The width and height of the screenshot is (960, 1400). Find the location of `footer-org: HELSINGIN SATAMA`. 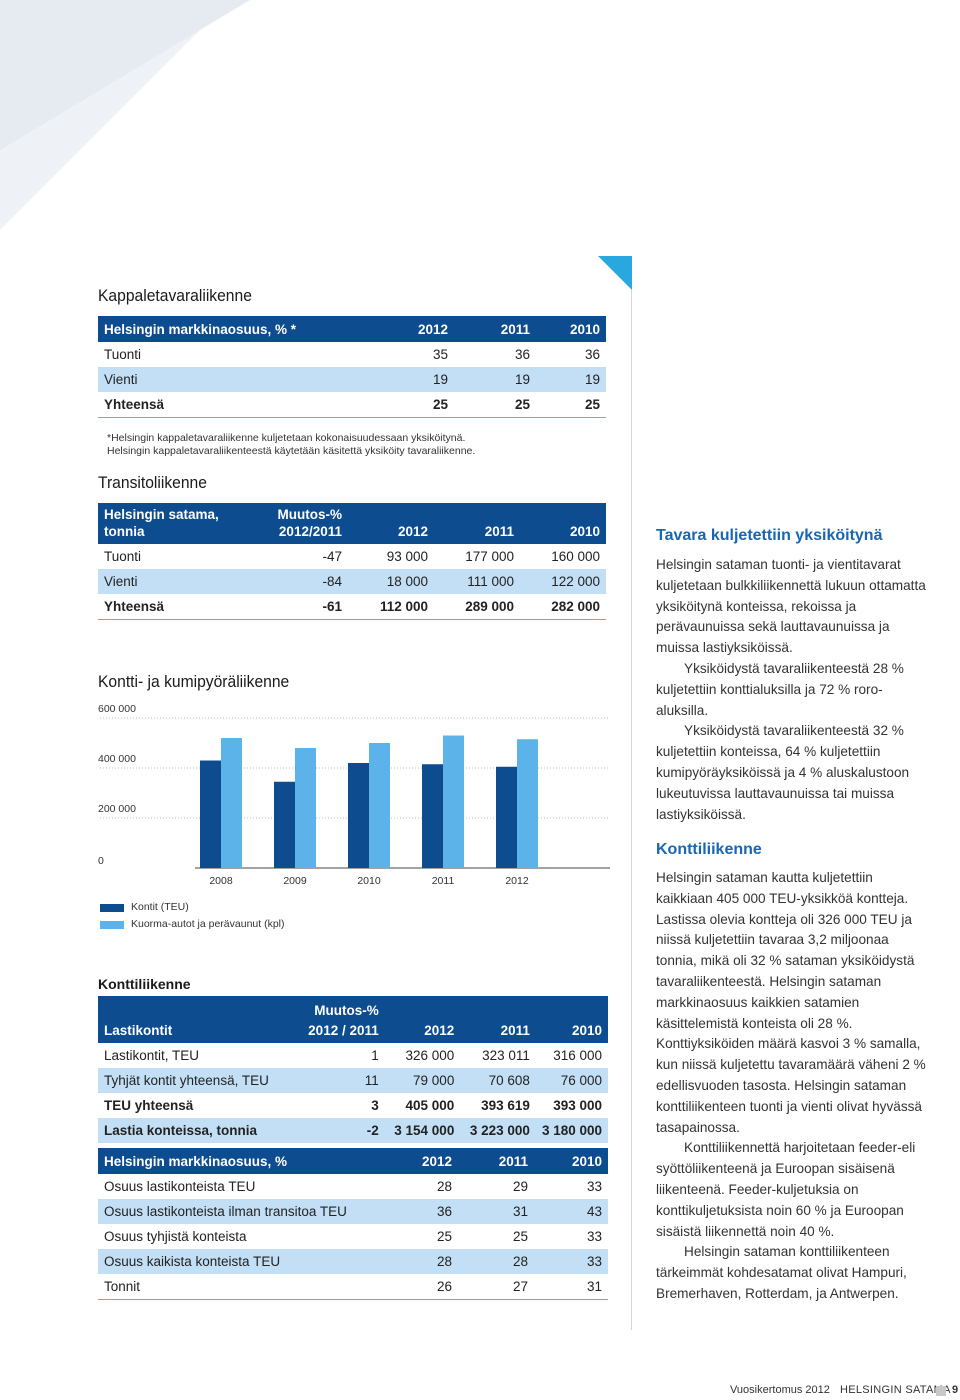

footer-org: HELSINGIN SATAMA is located at coordinates (895, 1390).